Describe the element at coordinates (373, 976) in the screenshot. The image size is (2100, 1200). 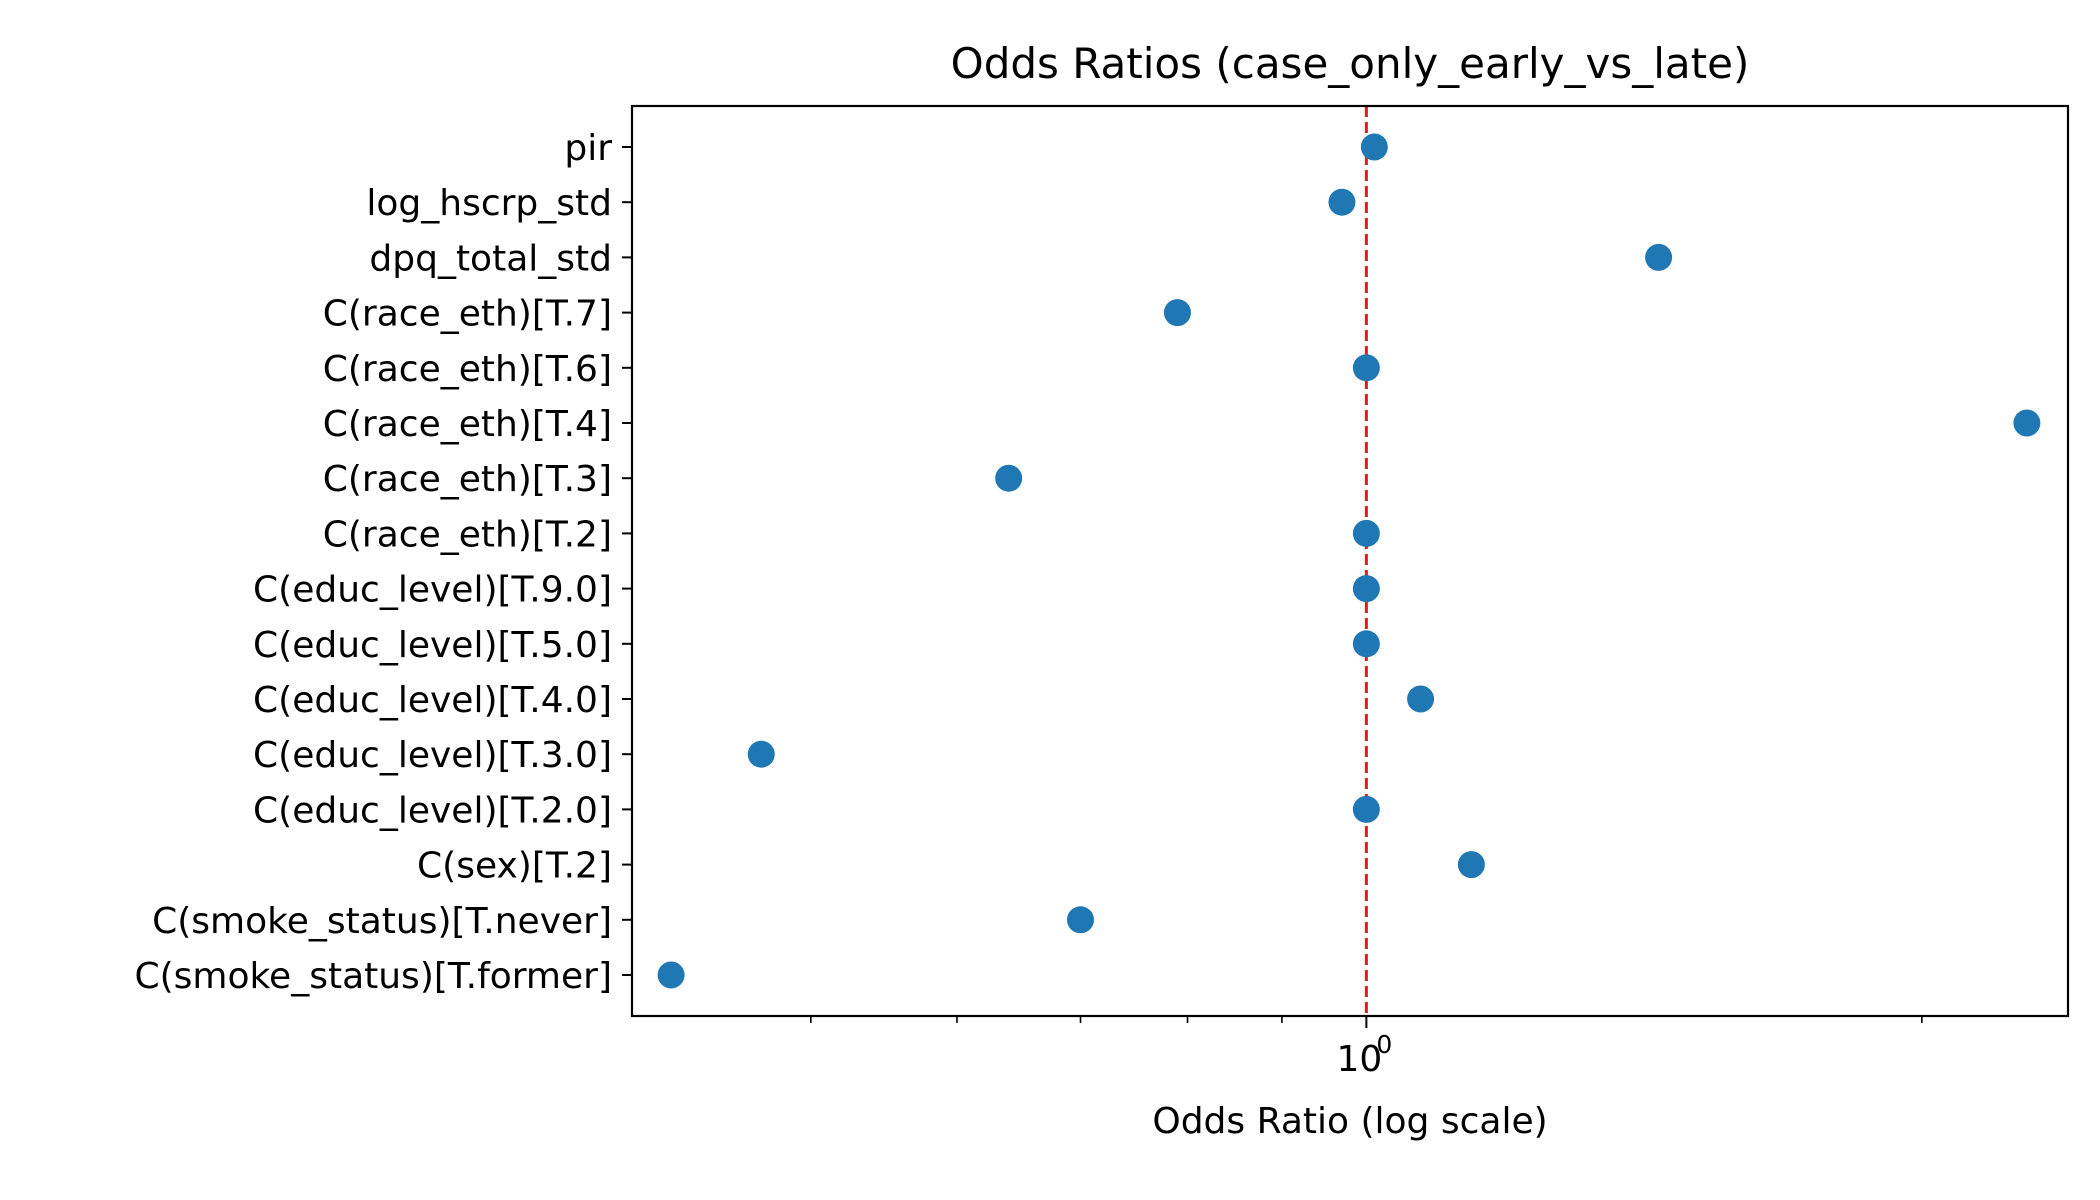
I see `y-tick-label: C(smoke_status)[T.former]` at that location.